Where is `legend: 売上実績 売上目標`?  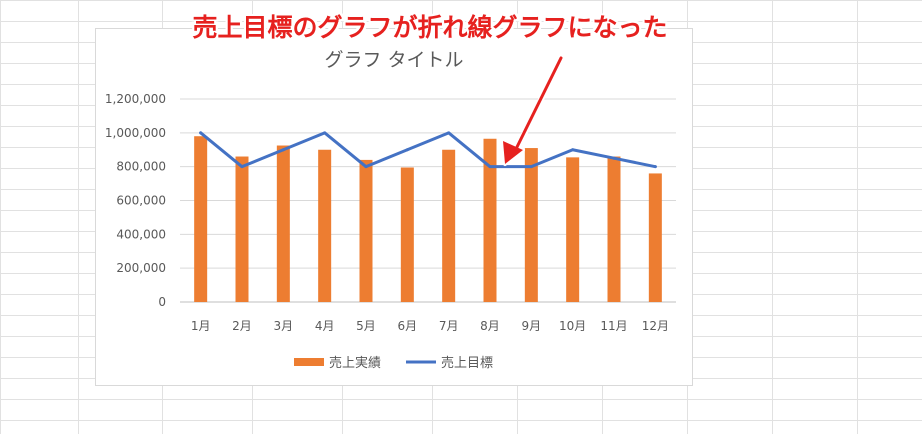
legend: 売上実績 売上目標 is located at coordinates (393, 363).